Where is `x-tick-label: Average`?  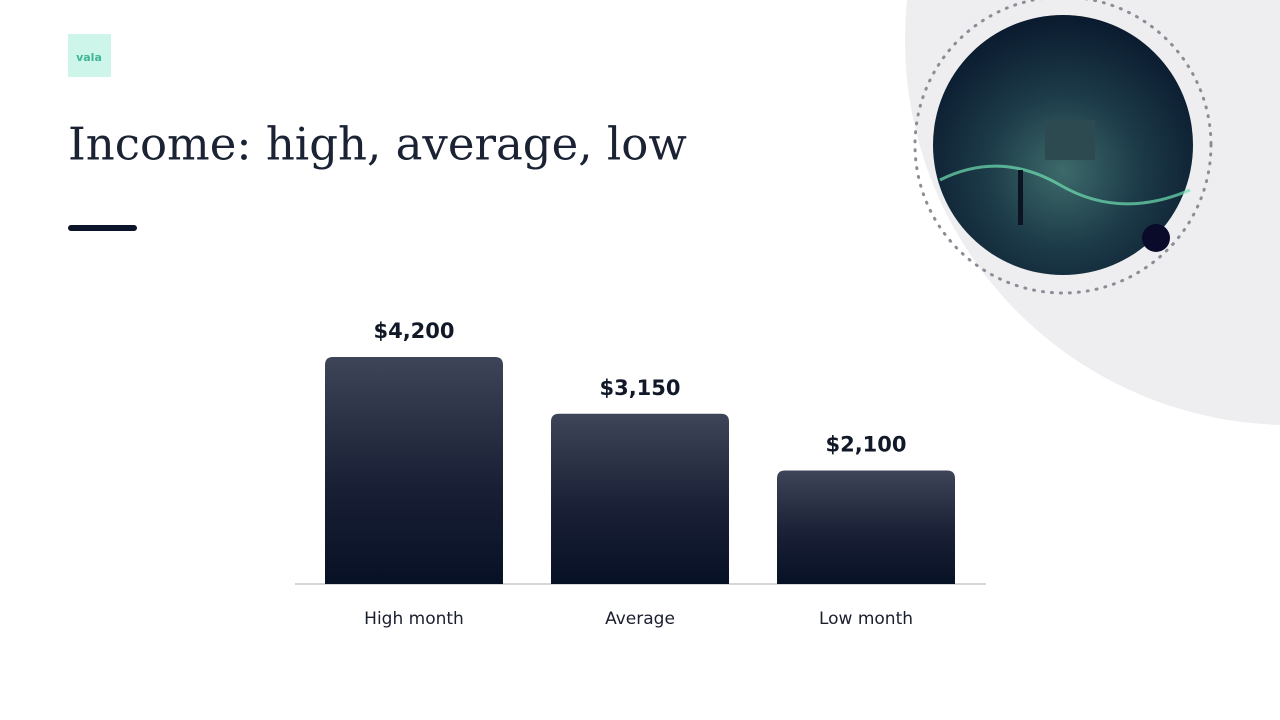
x-tick-label: Average is located at coordinates (640, 619).